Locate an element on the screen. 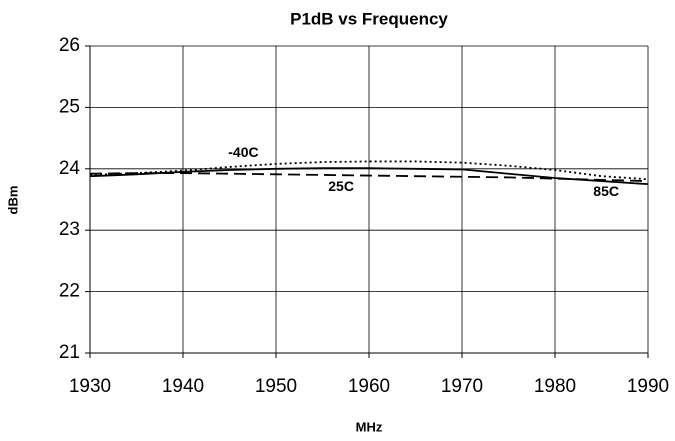 This screenshot has height=441, width=675. x-tick-label: 1930 is located at coordinates (90, 386).